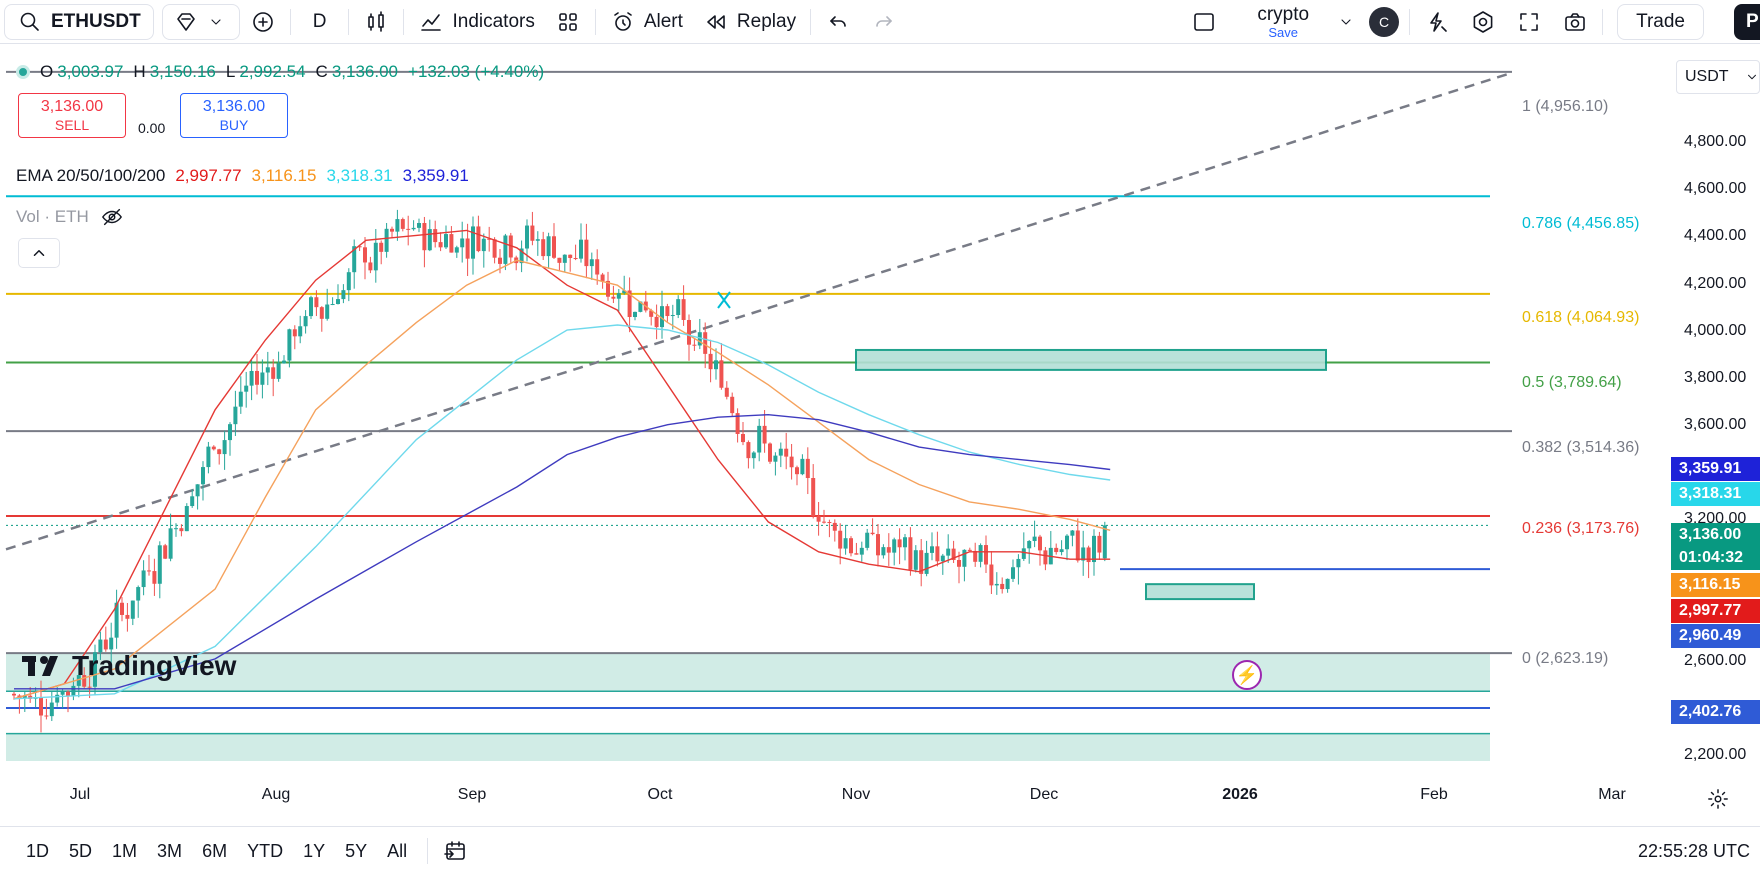 This screenshot has height=875, width=1760. I want to click on time-tick: Mar, so click(1612, 794).